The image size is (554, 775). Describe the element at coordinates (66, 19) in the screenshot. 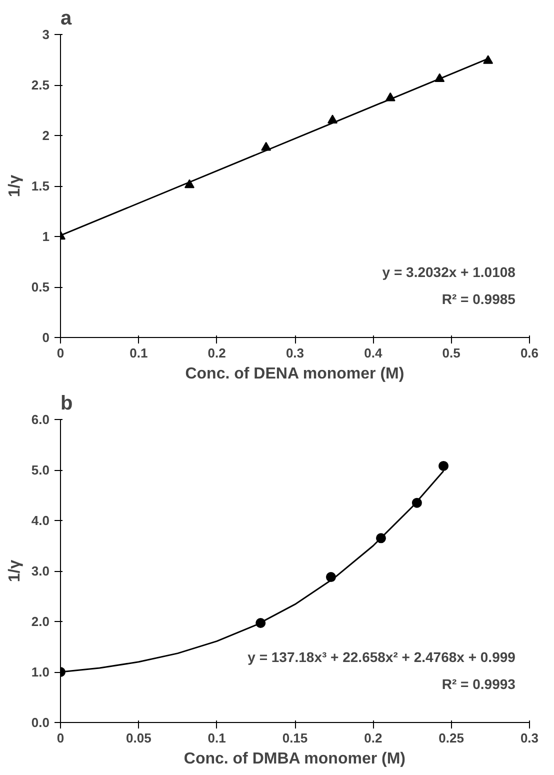

I see `chart-title: a` at that location.